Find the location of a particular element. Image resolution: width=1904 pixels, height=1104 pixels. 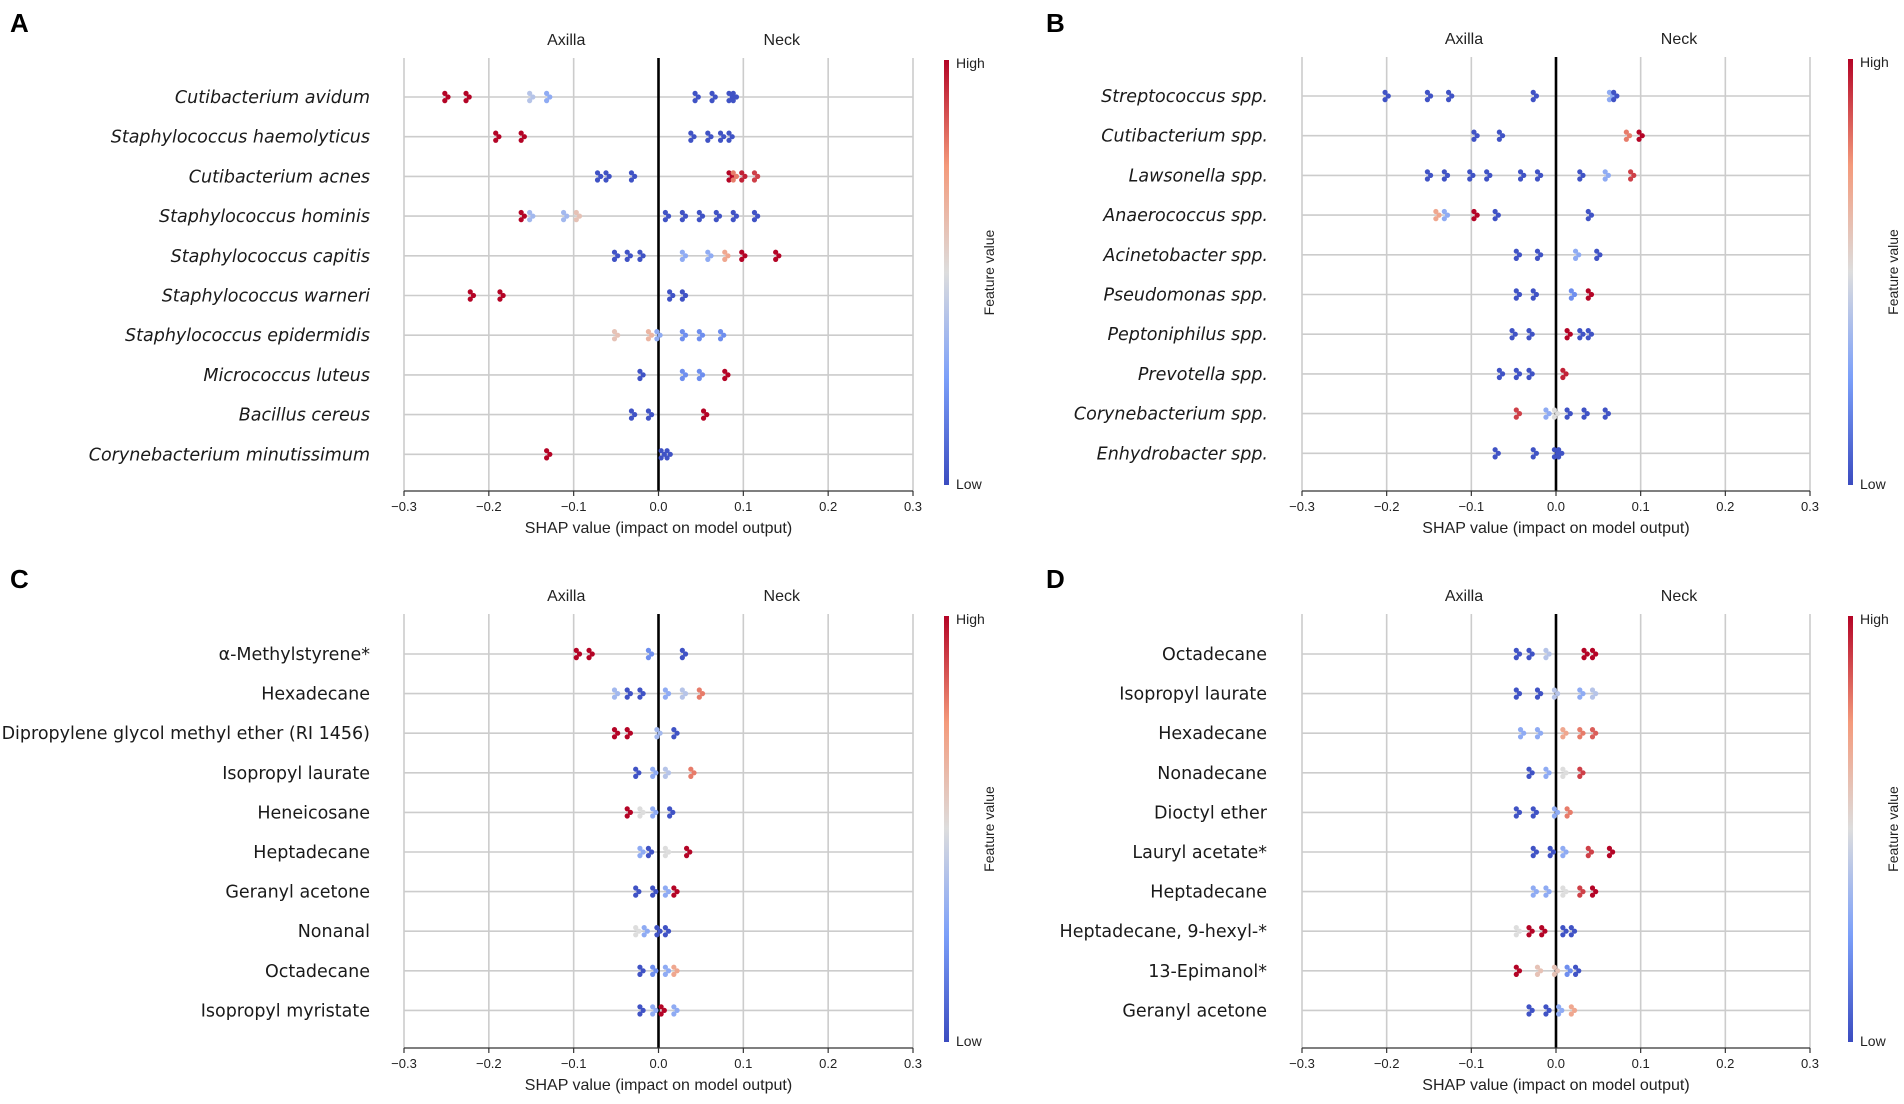

feature-label: Lauryl acetate* is located at coordinates (1199, 853).